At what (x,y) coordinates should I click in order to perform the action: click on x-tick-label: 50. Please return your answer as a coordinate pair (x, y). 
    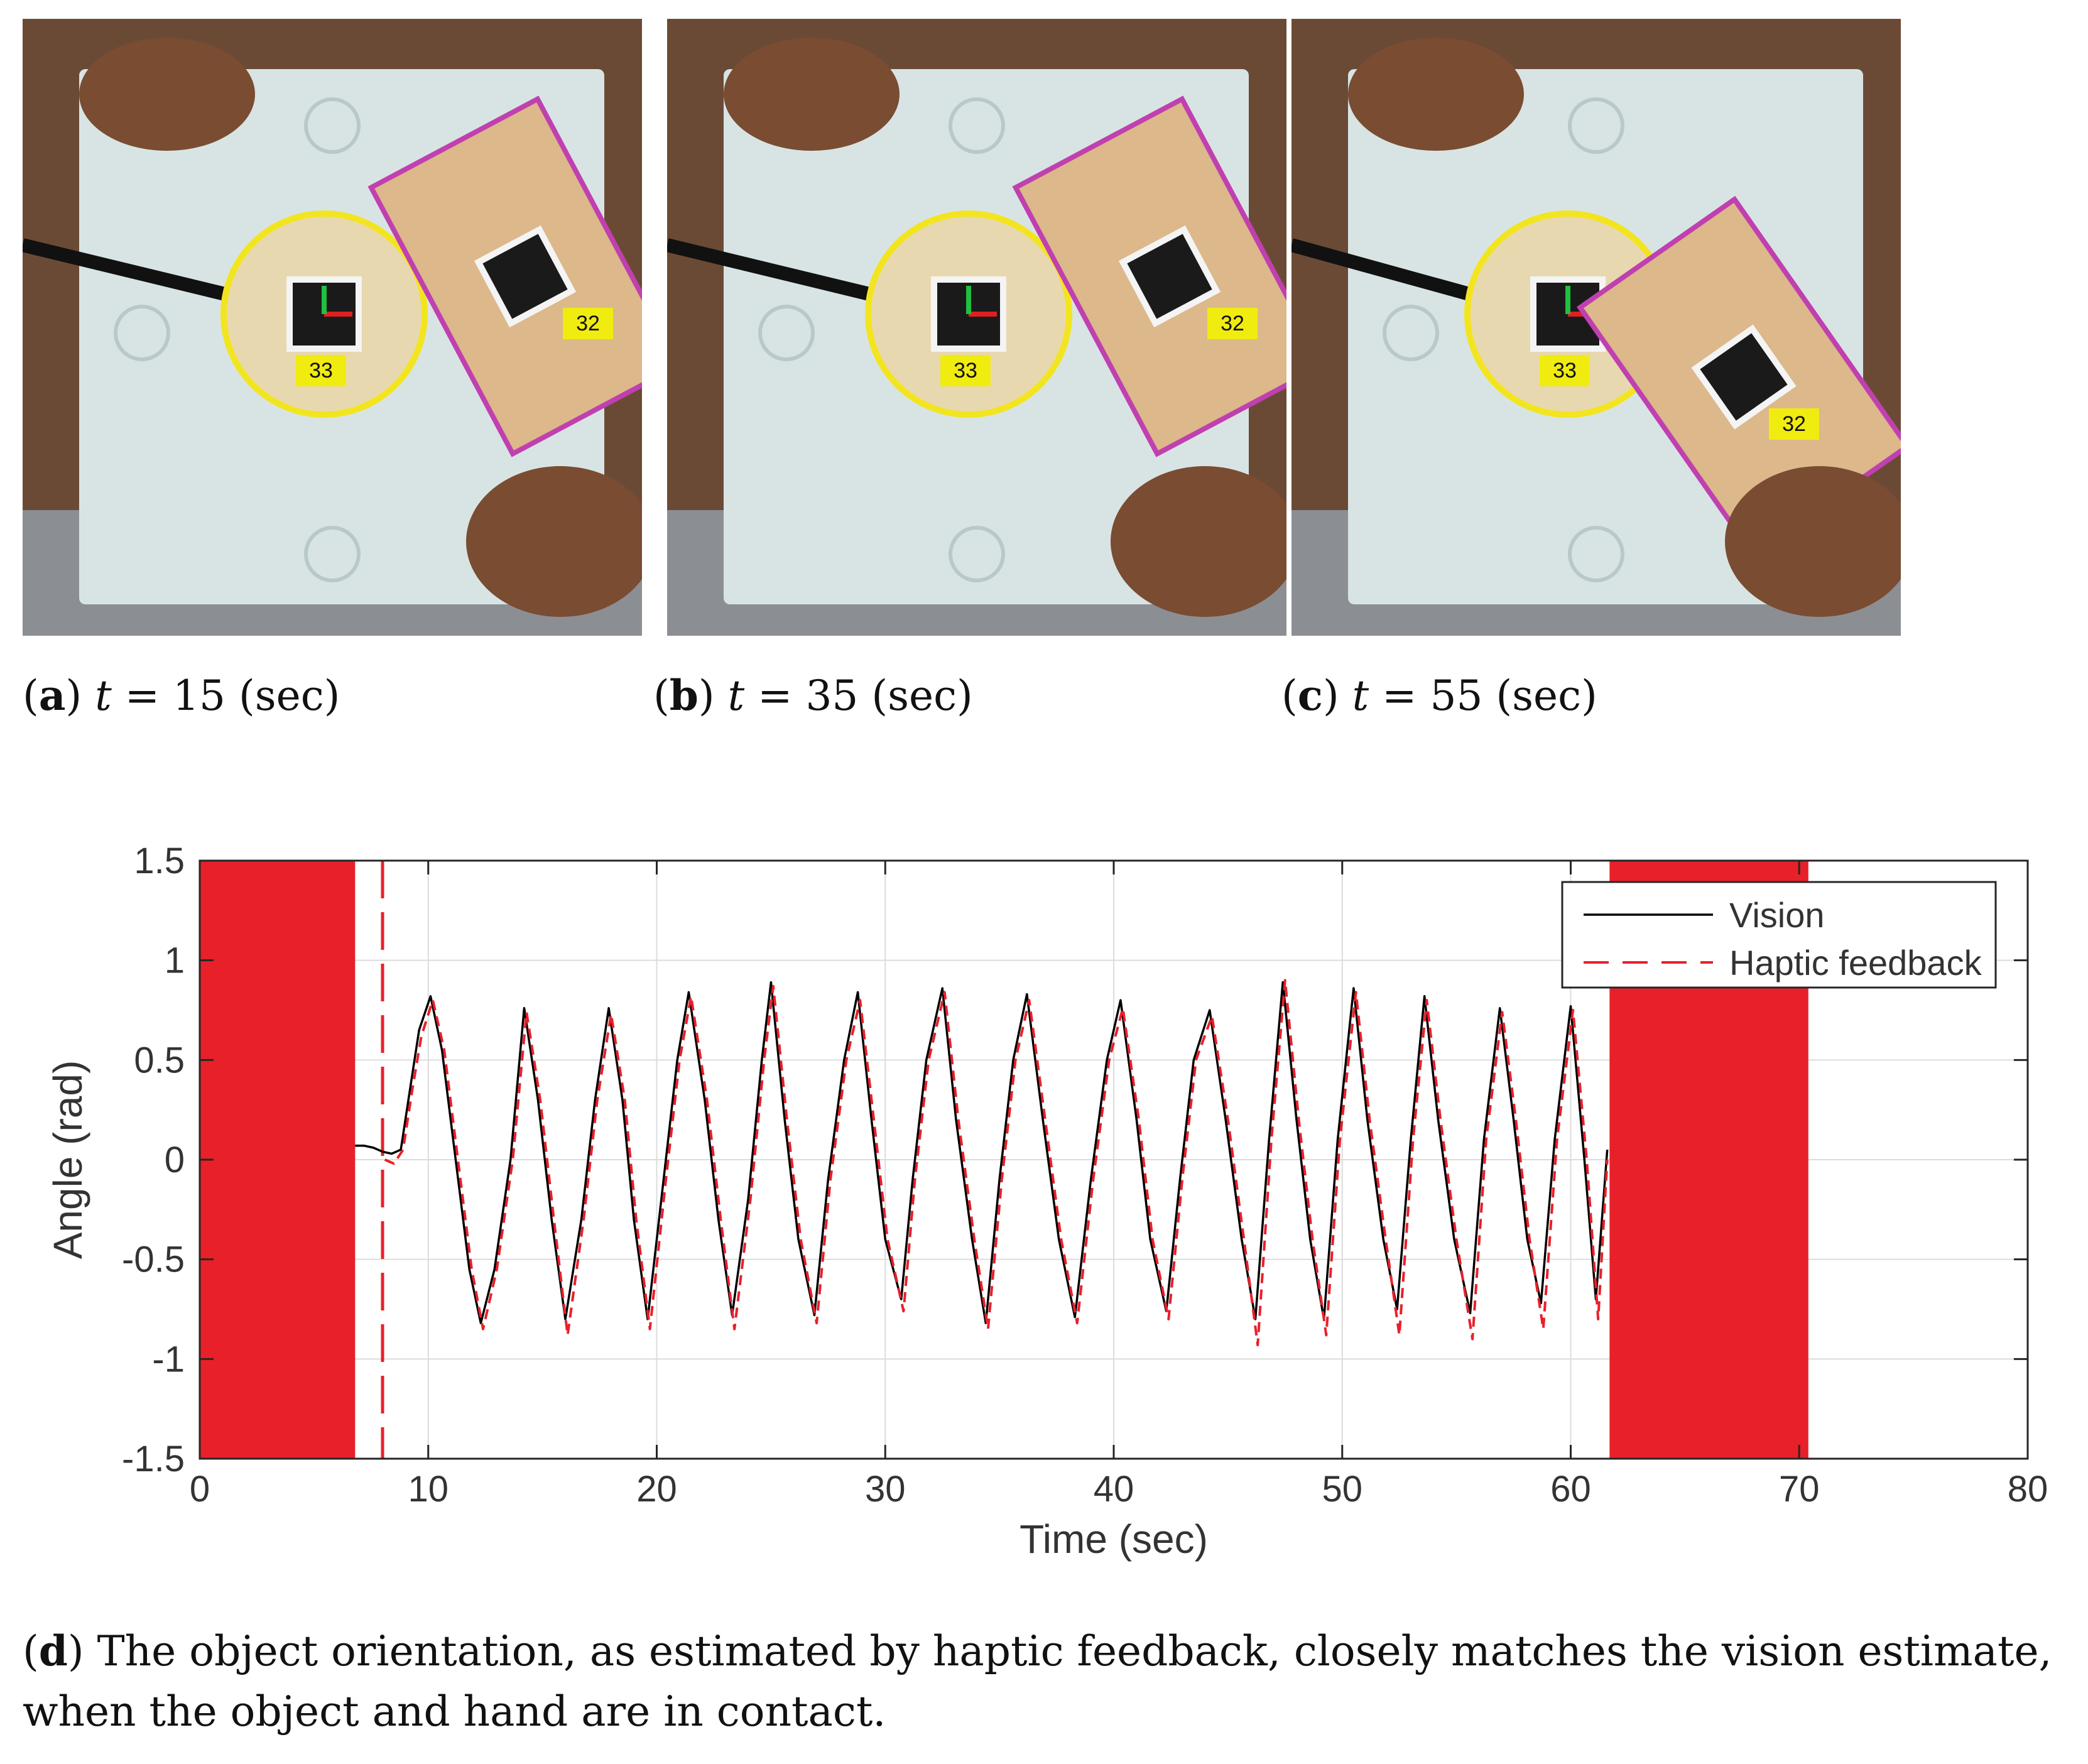
    Looking at the image, I should click on (1342, 1489).